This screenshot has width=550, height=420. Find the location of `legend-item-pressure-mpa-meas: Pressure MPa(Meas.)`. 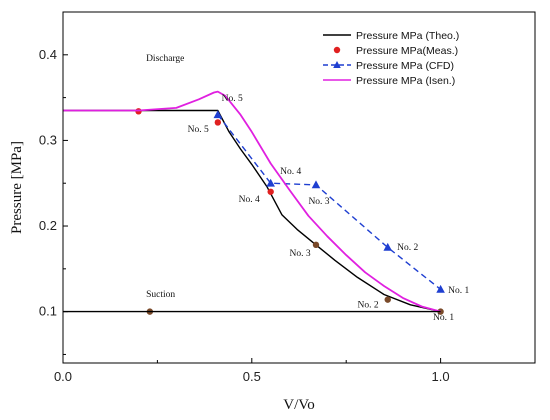

legend-item-pressure-mpa-meas: Pressure MPa(Meas.) is located at coordinates (395, 51).